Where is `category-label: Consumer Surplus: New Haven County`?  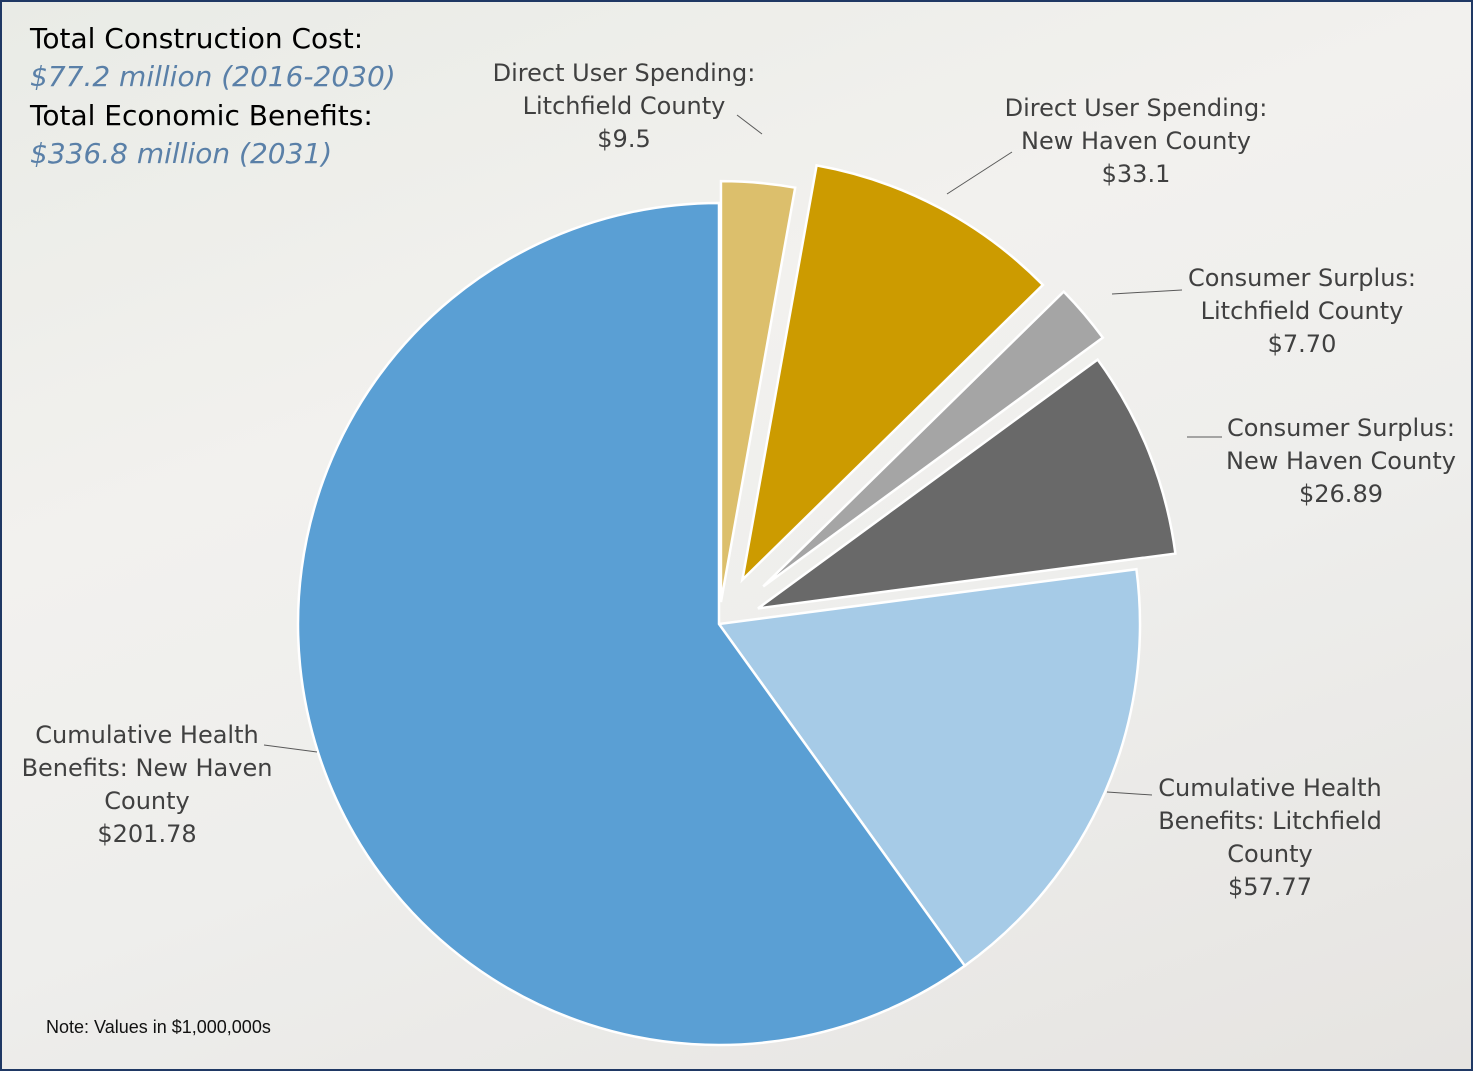
category-label: Consumer Surplus: New Haven County is located at coordinates (1340, 444).